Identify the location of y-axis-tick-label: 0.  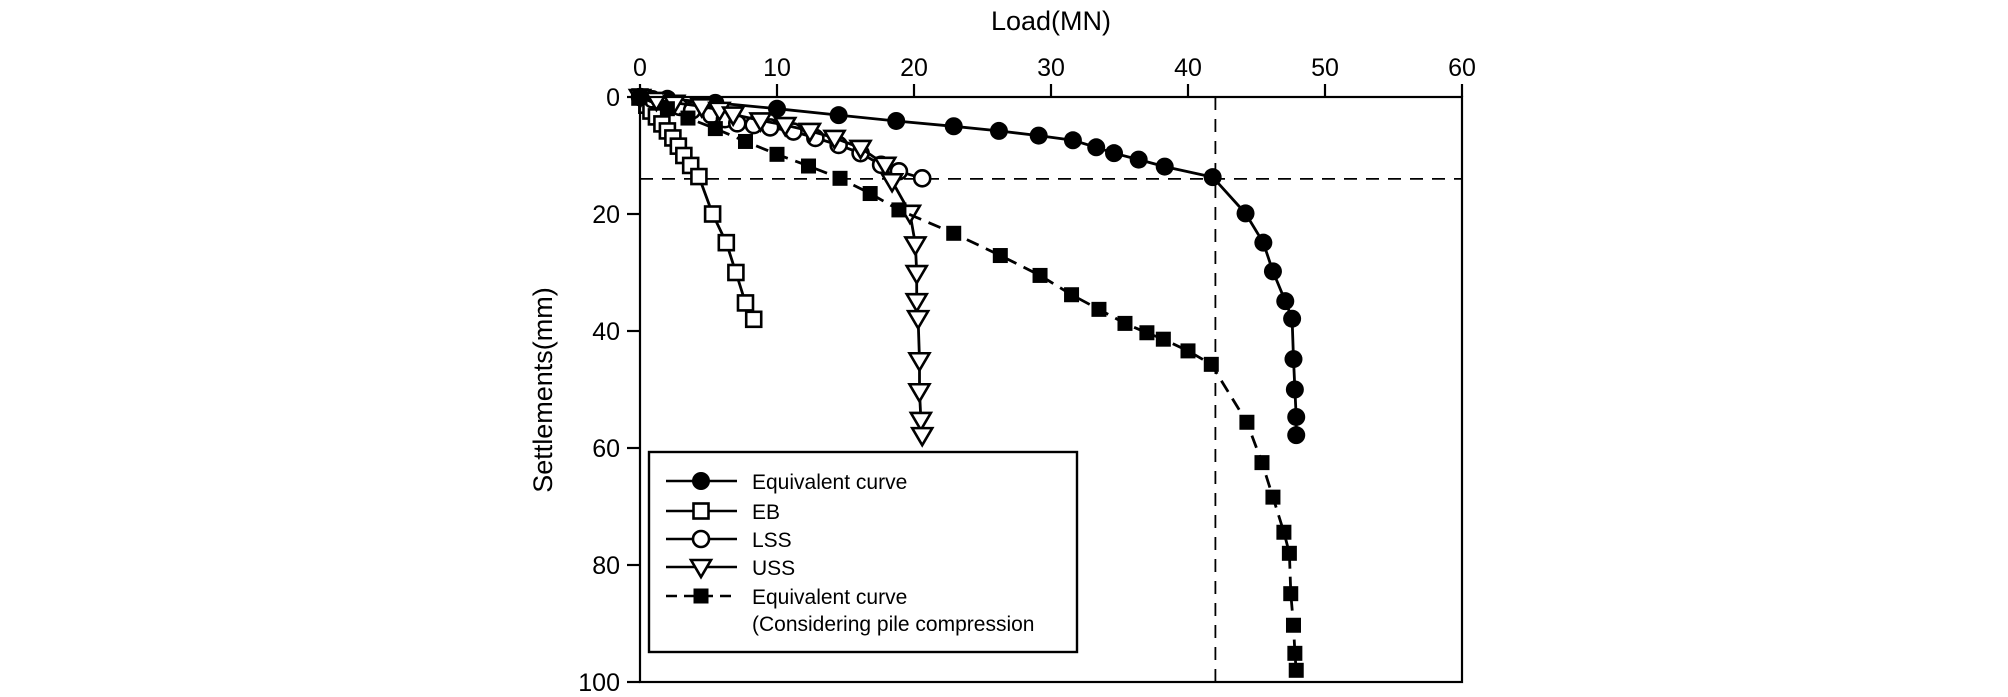
(613, 98).